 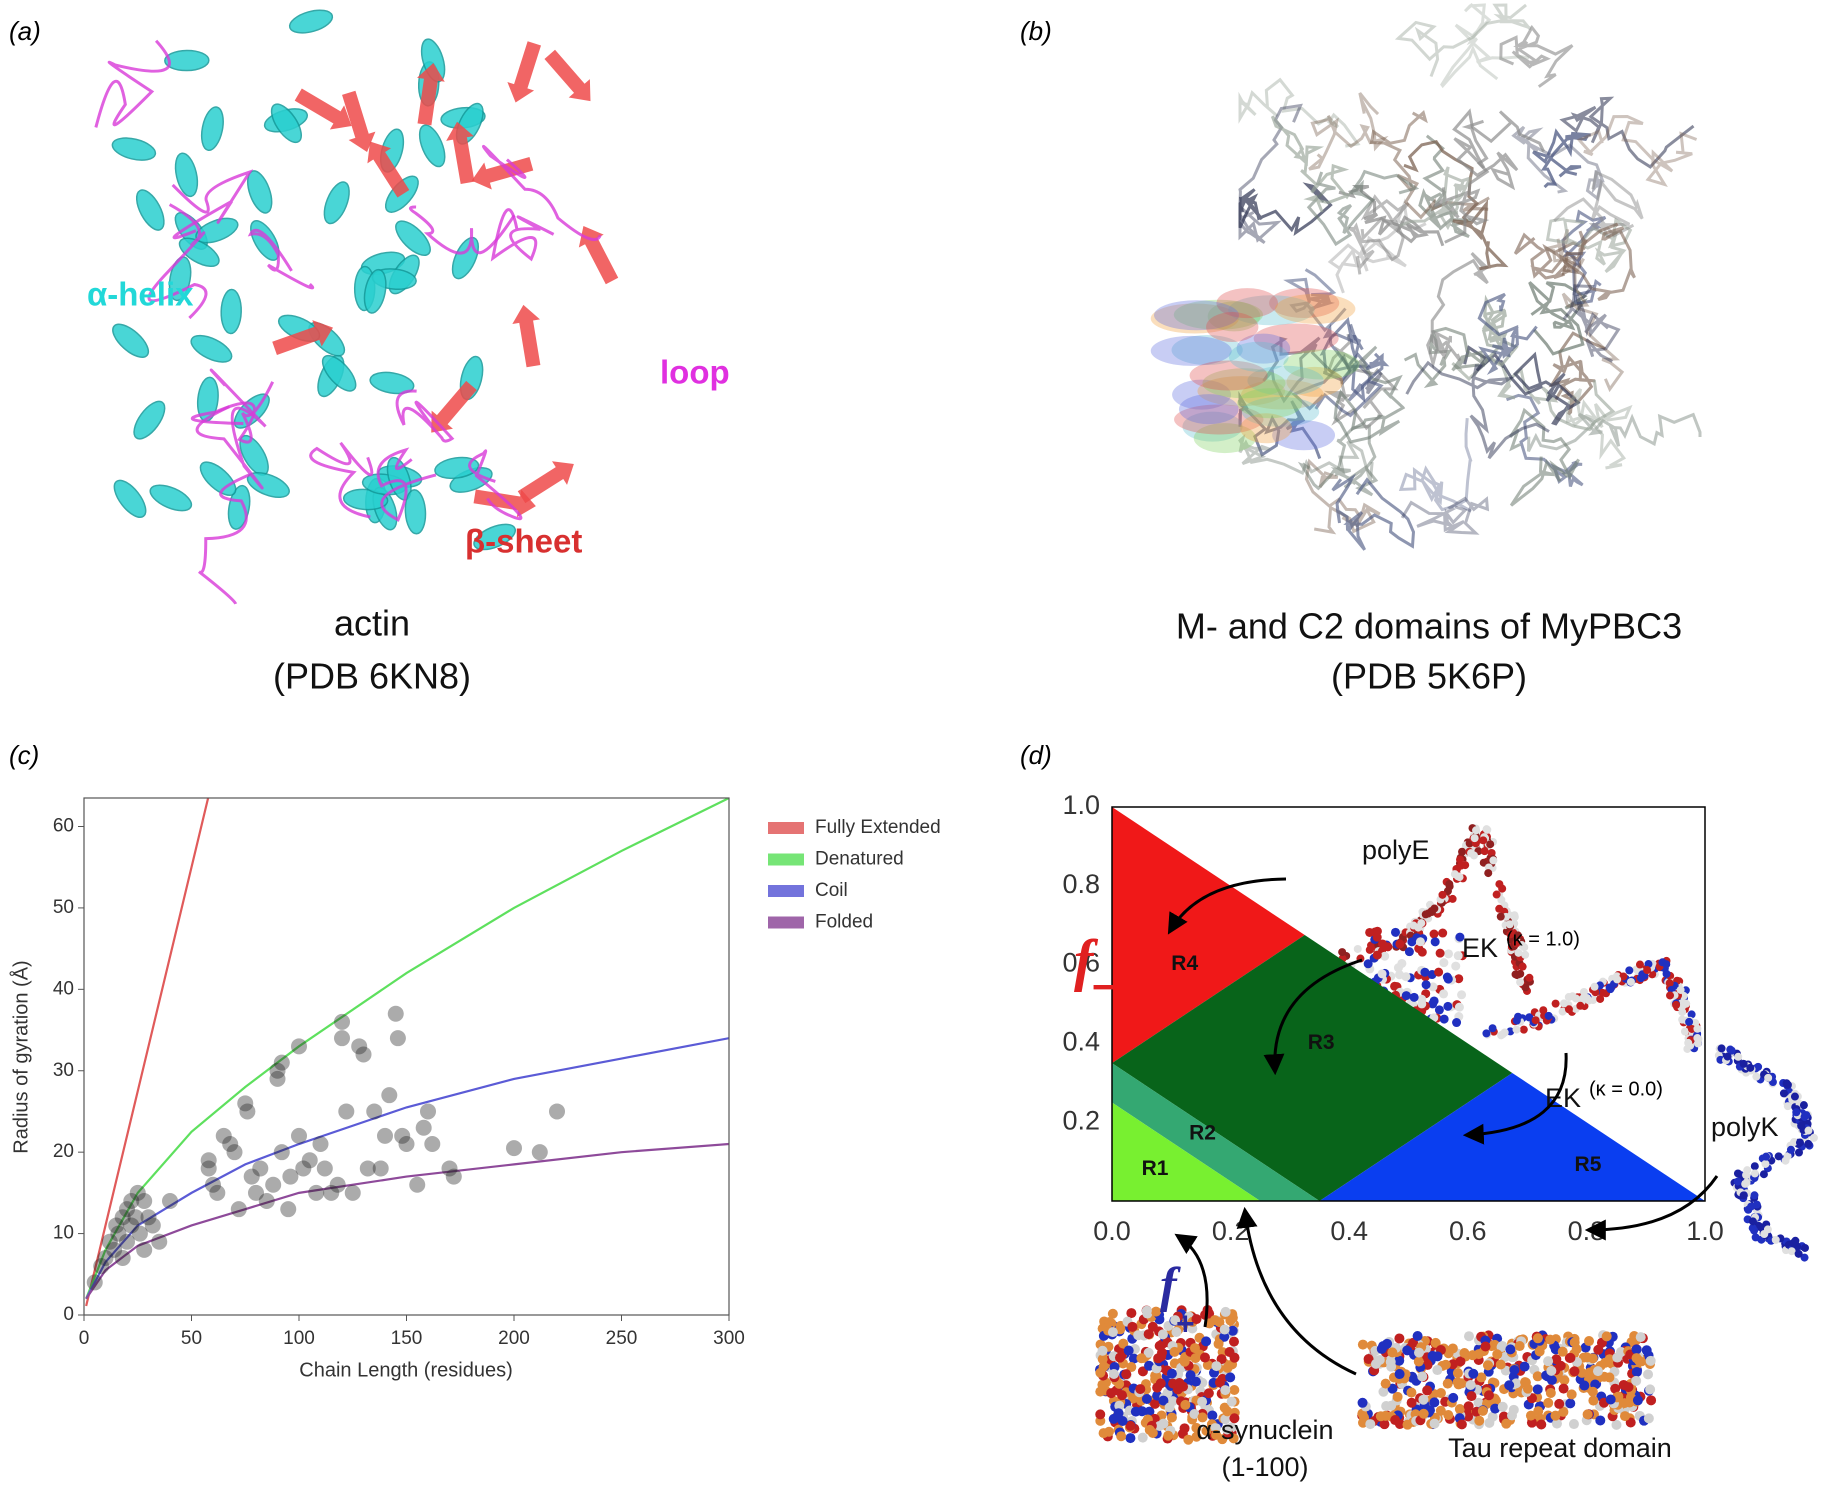 What do you see at coordinates (1705, 1231) in the screenshot?
I see `x-tick-label: 1.0` at bounding box center [1705, 1231].